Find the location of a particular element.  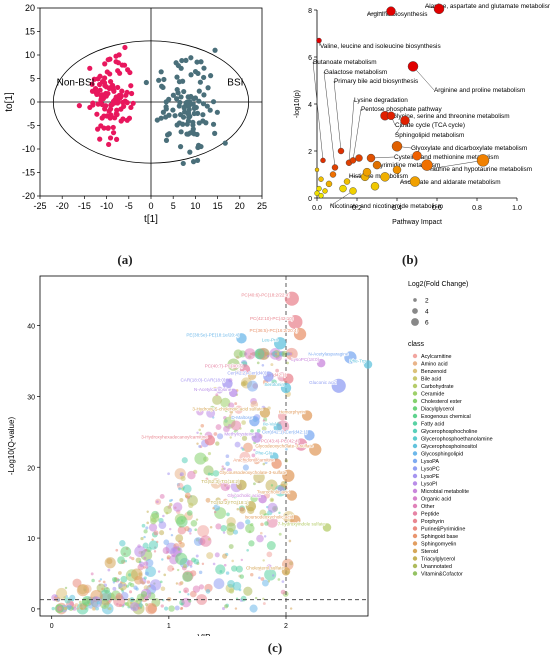

class-legend-label: Diacylglycerol is located at coordinates (437, 410).